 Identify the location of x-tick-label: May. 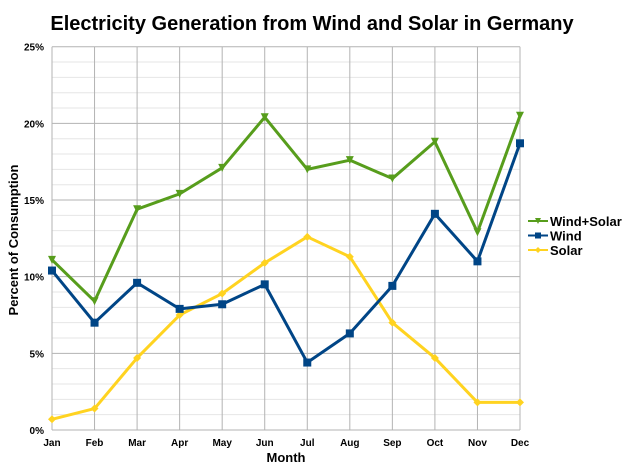
(222, 443).